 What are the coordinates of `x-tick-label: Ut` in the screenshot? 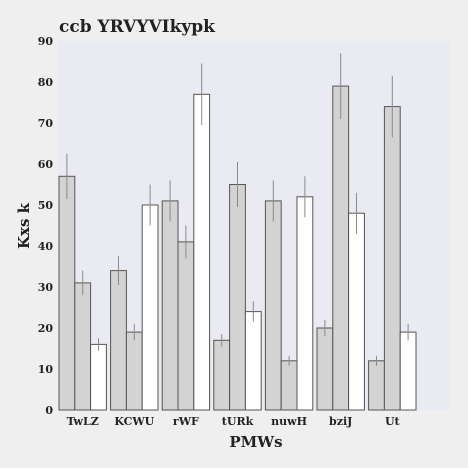 It's located at (393, 421).